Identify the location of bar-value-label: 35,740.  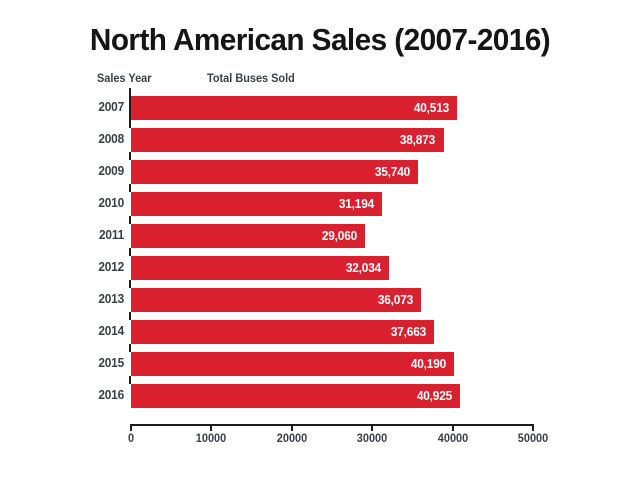
(393, 172).